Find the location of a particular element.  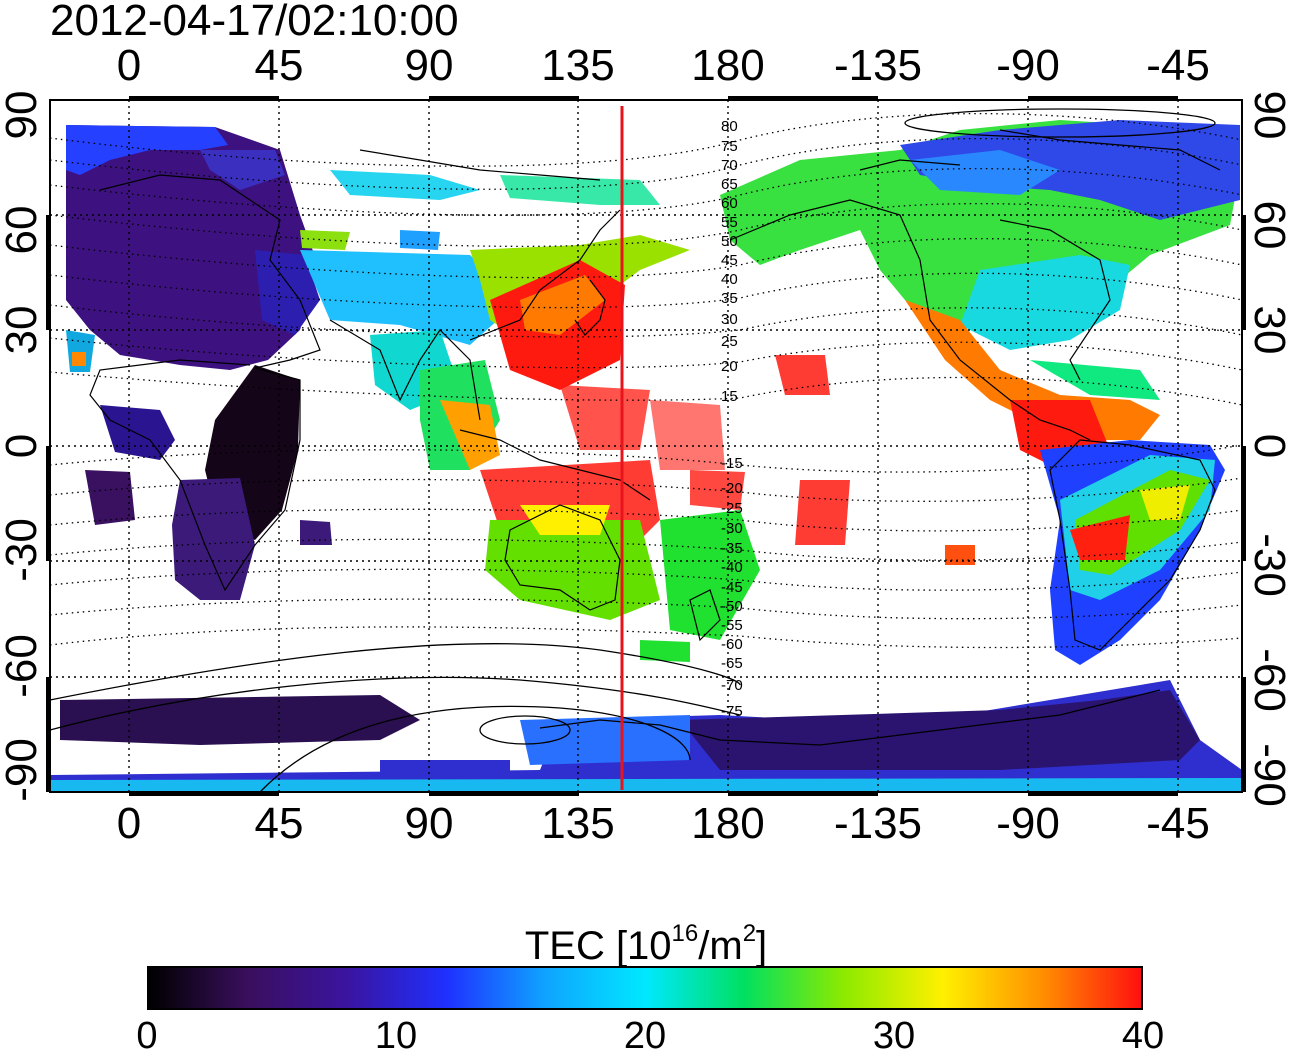

contour-label-s45: -45 is located at coordinates (732, 587).